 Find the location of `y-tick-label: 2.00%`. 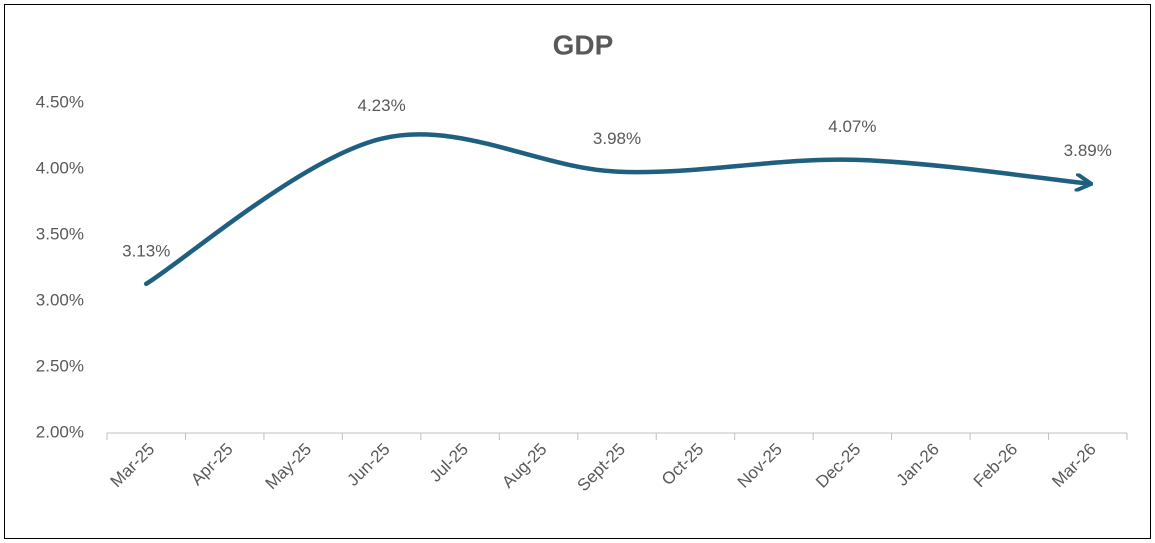

y-tick-label: 2.00% is located at coordinates (60, 431).